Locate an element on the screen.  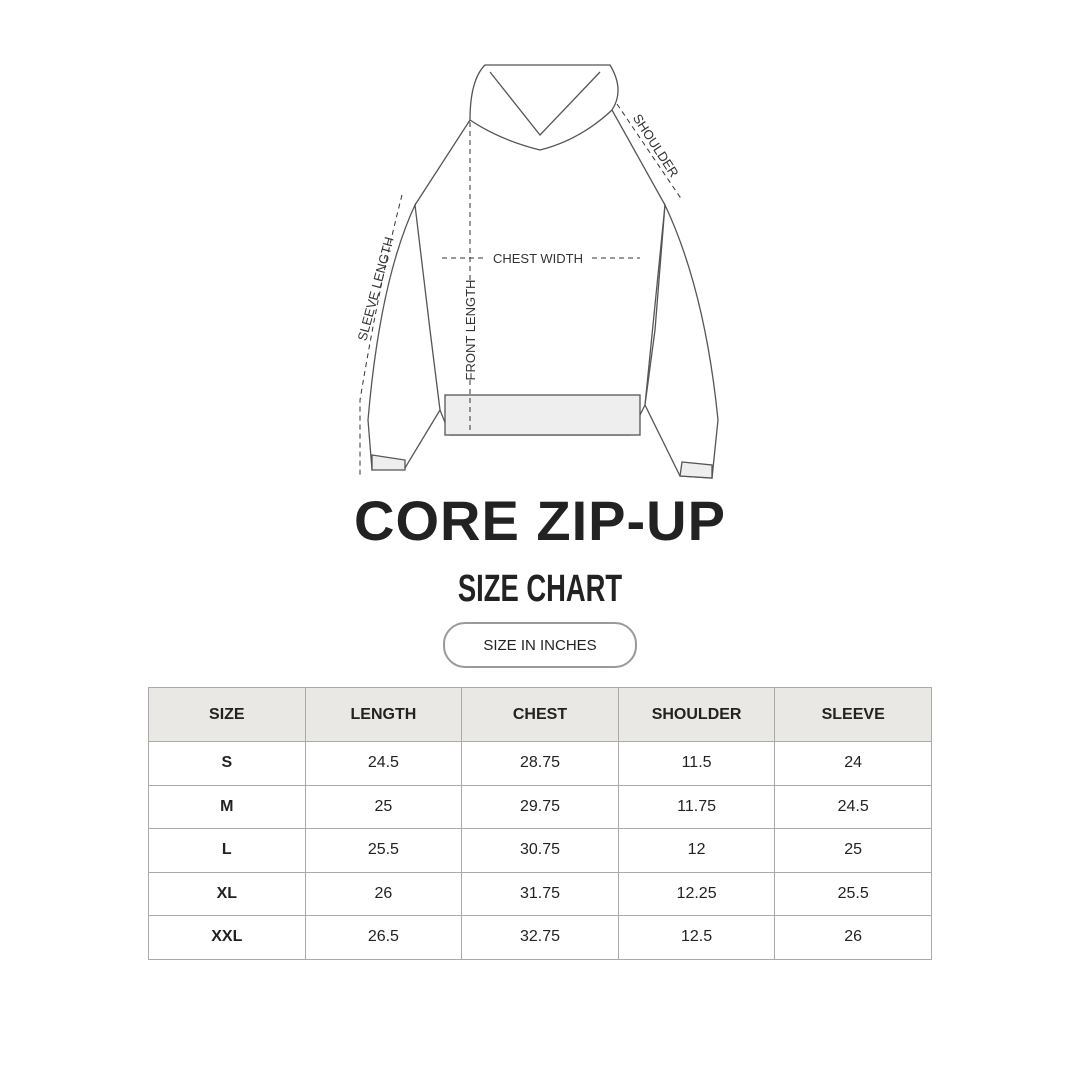
cell-chest: 29.75 is located at coordinates (540, 806).